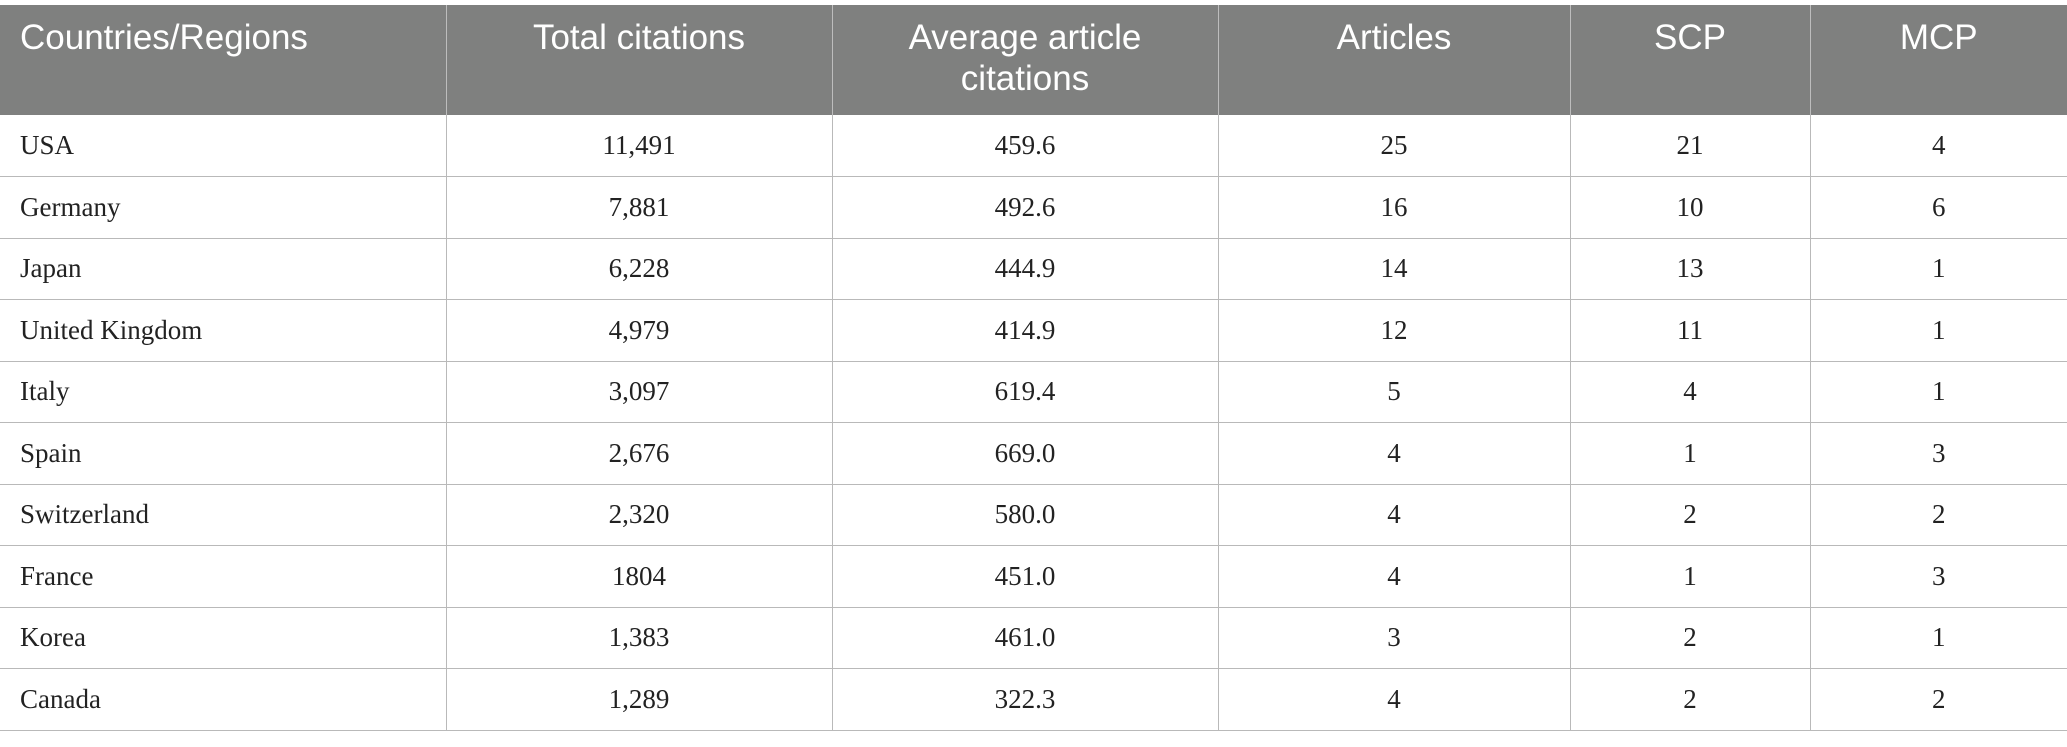  I want to click on cell-scp: 4, so click(1690, 392).